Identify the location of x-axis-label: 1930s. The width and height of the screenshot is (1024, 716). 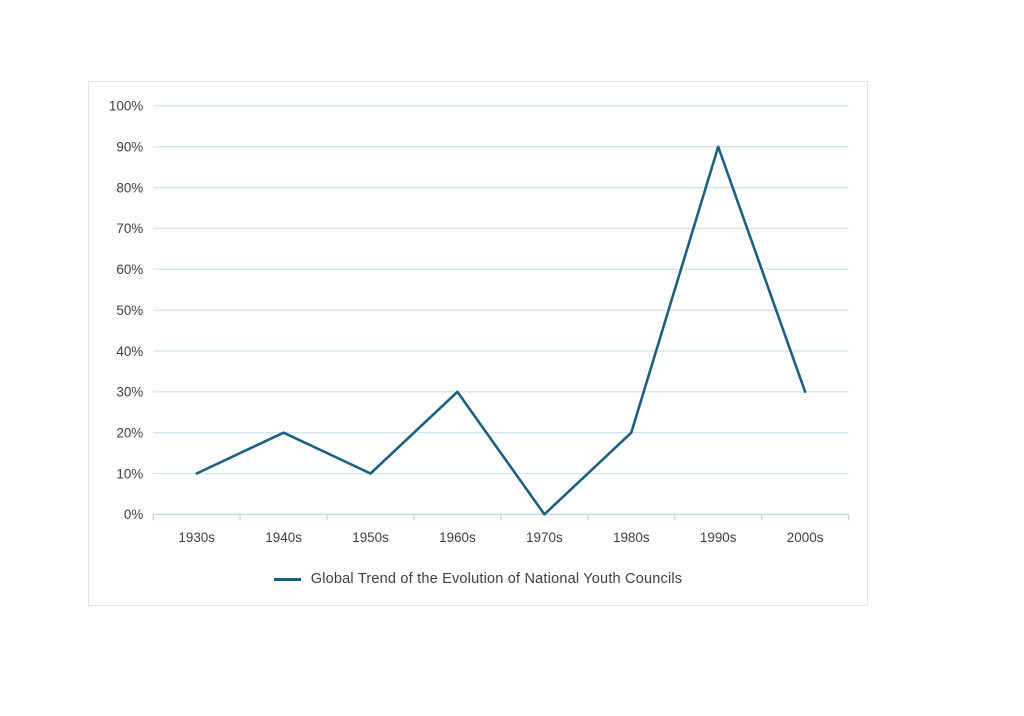
(196, 537).